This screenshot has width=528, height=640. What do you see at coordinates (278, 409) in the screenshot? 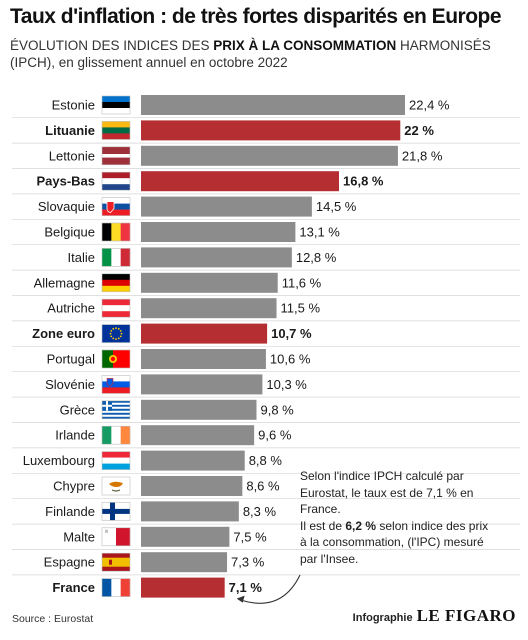
I see `value-label: 9,8 %` at bounding box center [278, 409].